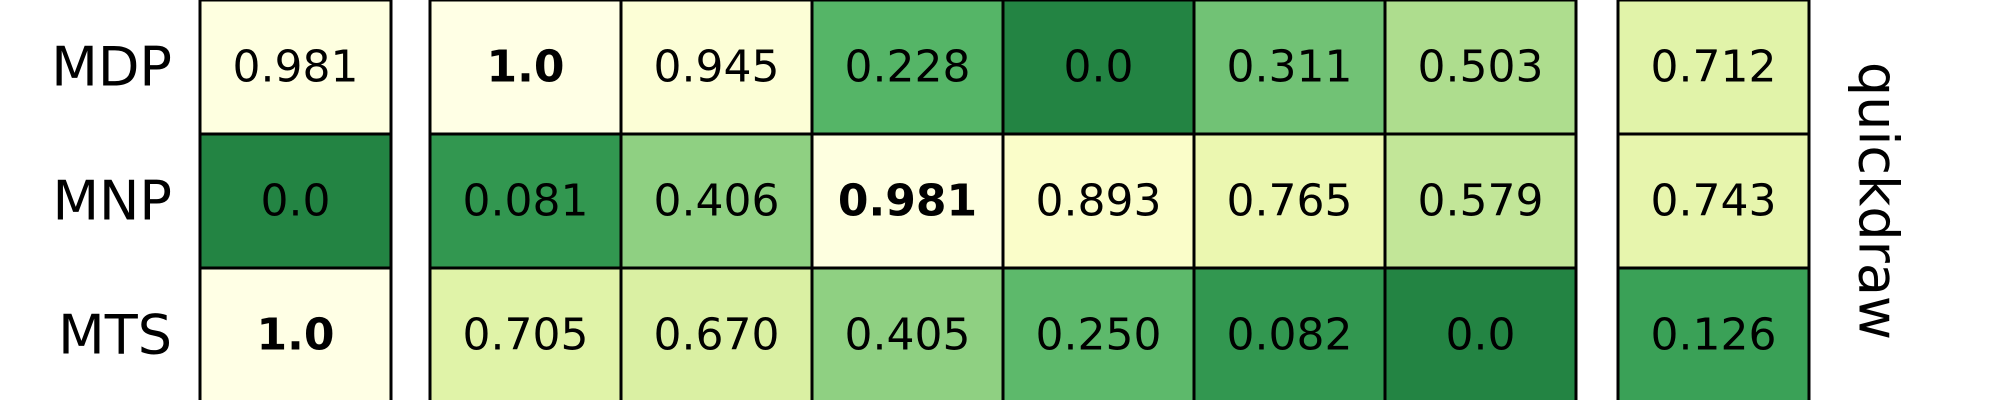 The height and width of the screenshot is (400, 2000). Describe the element at coordinates (717, 201) in the screenshot. I see `cell-value-label: 0.406` at that location.